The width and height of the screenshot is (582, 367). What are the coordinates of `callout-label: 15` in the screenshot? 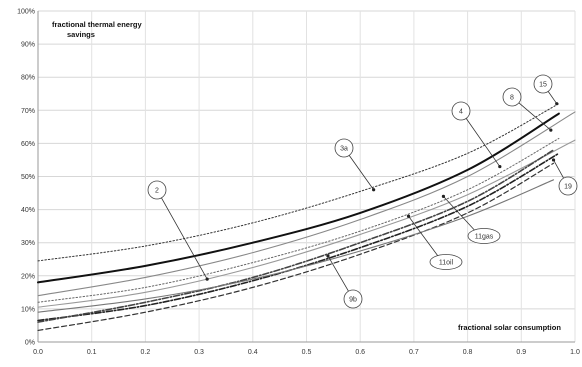 It's located at (543, 85).